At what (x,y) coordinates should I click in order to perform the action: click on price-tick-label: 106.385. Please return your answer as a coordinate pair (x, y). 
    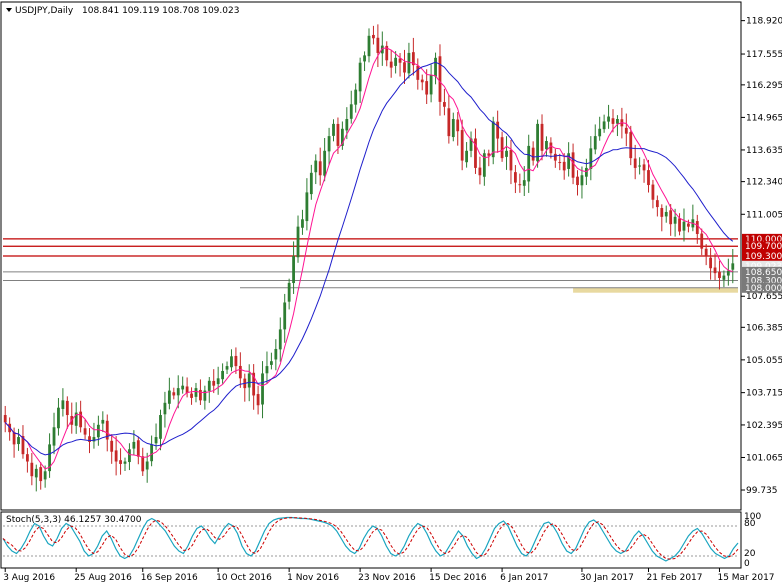
    Looking at the image, I should click on (764, 328).